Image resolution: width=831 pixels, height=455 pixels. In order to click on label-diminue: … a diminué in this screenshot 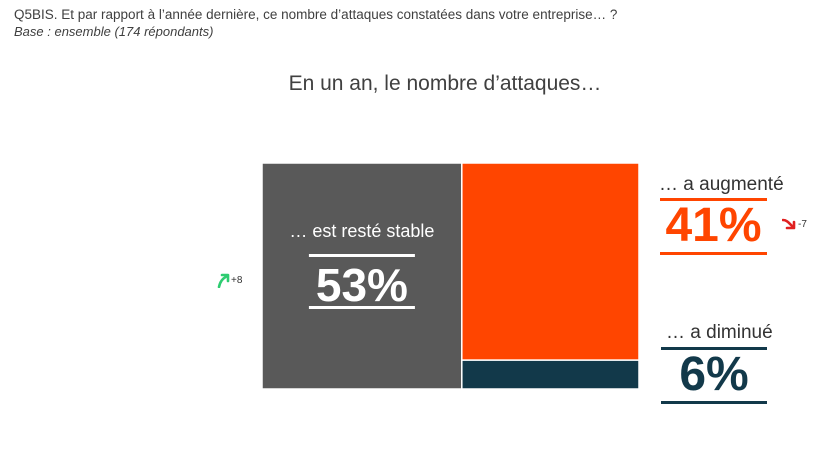, I will do `click(719, 332)`.